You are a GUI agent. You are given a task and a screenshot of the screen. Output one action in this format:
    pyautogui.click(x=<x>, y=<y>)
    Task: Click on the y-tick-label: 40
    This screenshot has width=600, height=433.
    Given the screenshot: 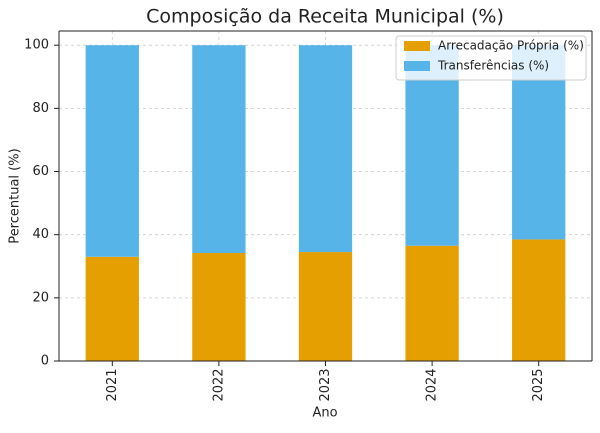 What is the action you would take?
    pyautogui.click(x=40, y=234)
    